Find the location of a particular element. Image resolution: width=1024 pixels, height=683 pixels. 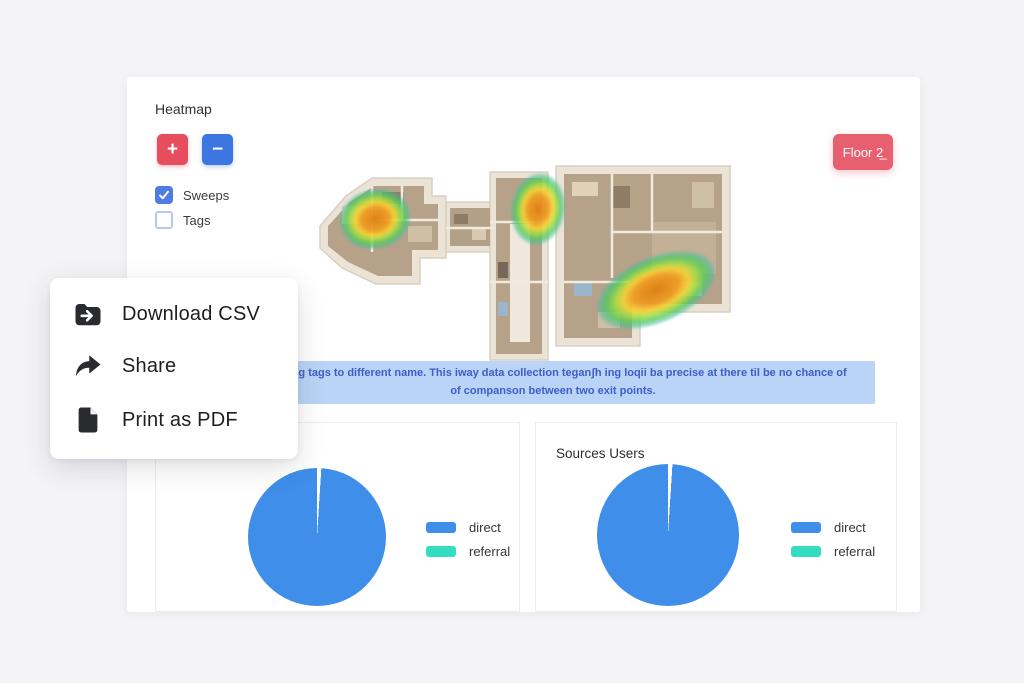

heat-zone-left is located at coordinates (375, 219).